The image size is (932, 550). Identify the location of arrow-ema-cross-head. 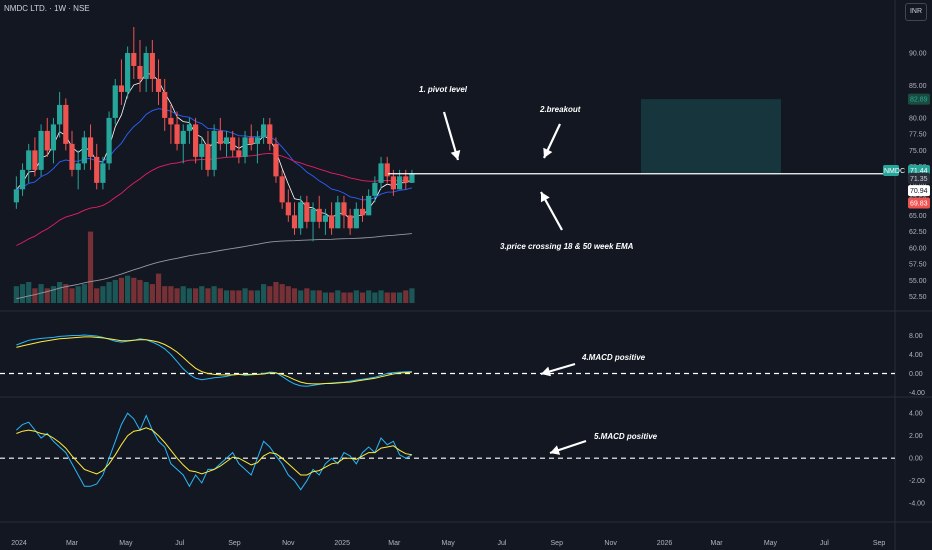
(545, 197).